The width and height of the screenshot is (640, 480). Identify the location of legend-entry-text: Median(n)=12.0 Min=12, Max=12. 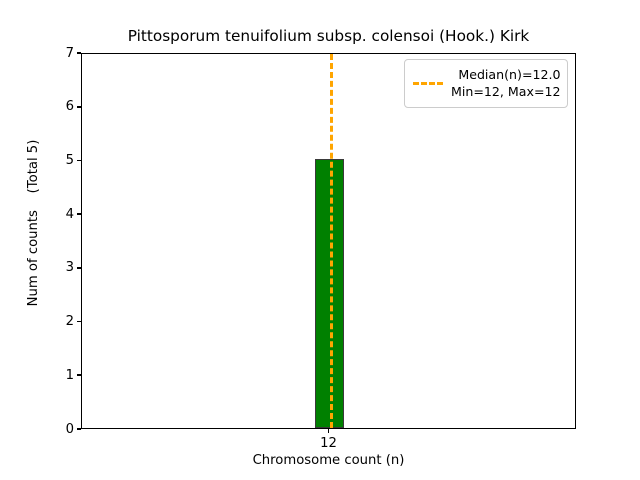
(506, 83).